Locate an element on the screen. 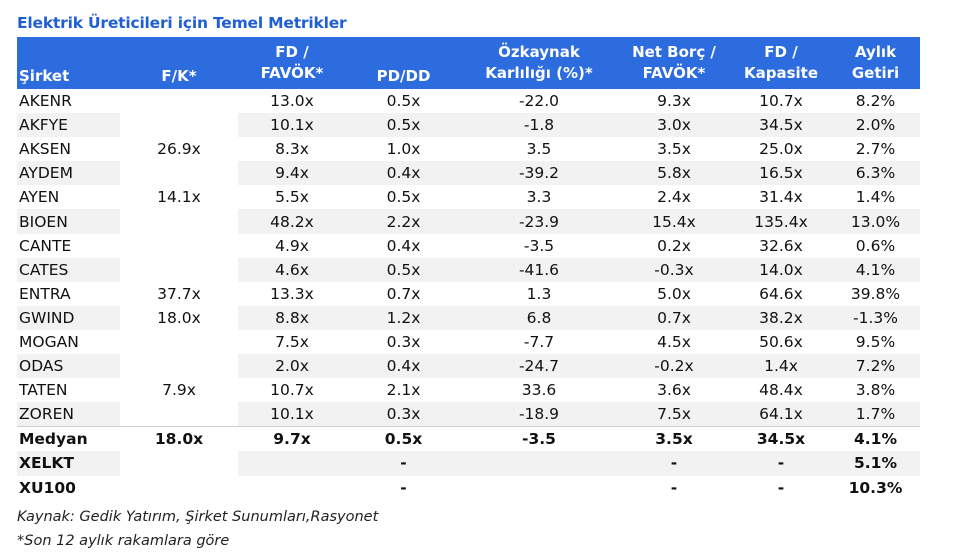  cell-net-debt-ebitda: 5.8x is located at coordinates (674, 173).